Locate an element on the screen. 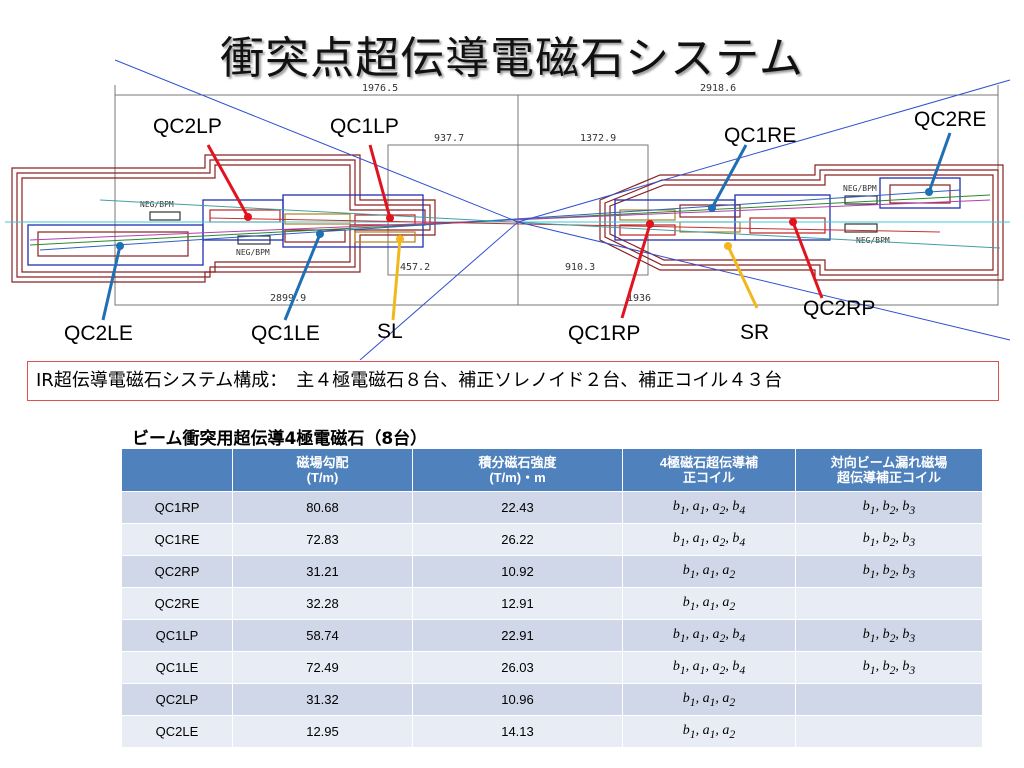 This screenshot has width=1024, height=768. header-cell: 積分磁石強度 (T/m)・m is located at coordinates (517, 470).